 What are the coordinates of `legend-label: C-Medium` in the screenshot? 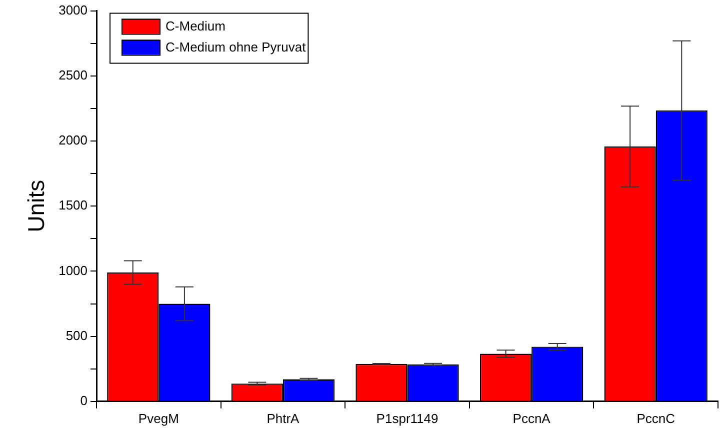 It's located at (196, 26).